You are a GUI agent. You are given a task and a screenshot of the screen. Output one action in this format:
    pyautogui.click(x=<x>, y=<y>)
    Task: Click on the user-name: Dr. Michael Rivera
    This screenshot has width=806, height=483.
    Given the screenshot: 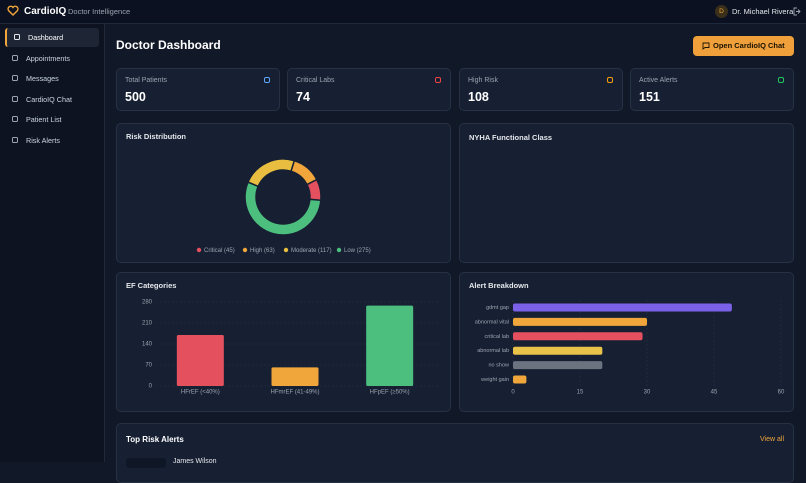 What is the action you would take?
    pyautogui.click(x=763, y=11)
    